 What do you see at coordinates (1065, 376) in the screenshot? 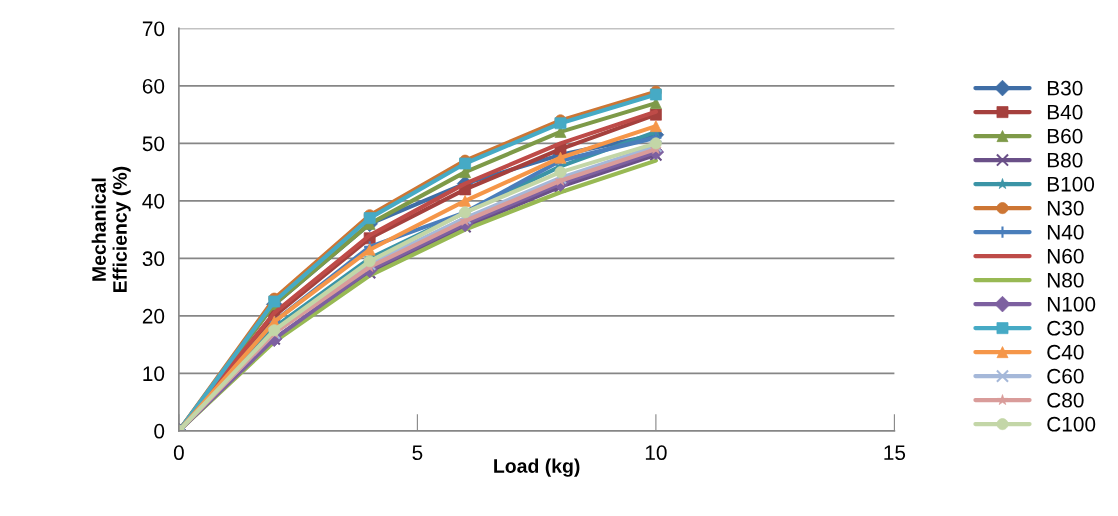
I see `legend-label: C60` at bounding box center [1065, 376].